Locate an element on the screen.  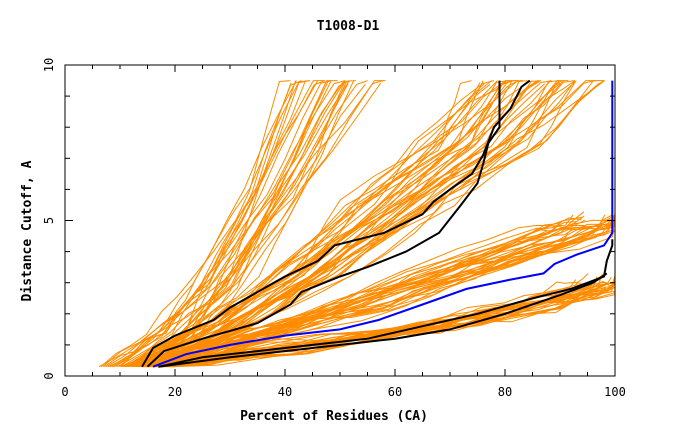
x-tick-label: 20 is located at coordinates (175, 392).